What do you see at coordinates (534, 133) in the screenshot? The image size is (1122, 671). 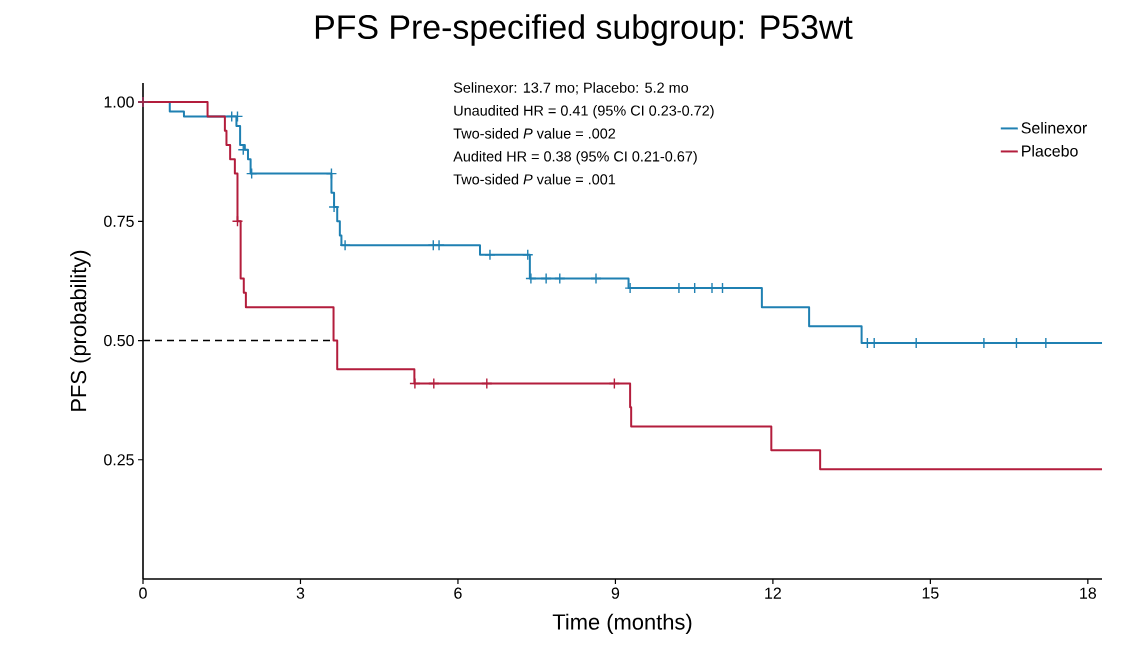 I see `annotation: Two-sided P value = .002` at bounding box center [534, 133].